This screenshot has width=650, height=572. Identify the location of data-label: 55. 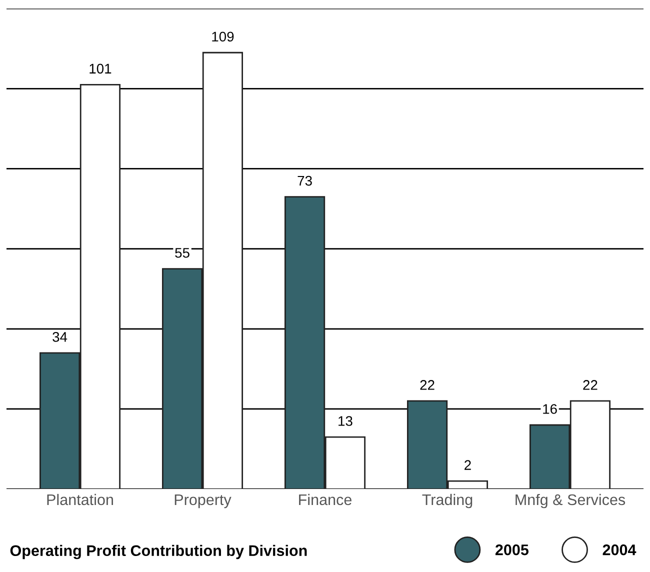
(182, 253).